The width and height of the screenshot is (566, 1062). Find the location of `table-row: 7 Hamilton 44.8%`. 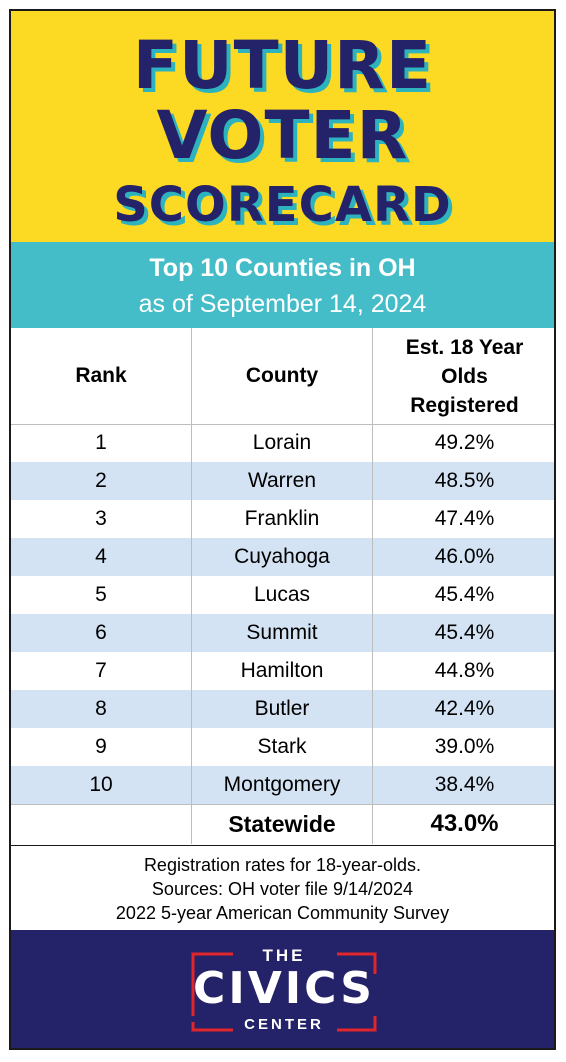

table-row: 7 Hamilton 44.8% is located at coordinates (282, 671).